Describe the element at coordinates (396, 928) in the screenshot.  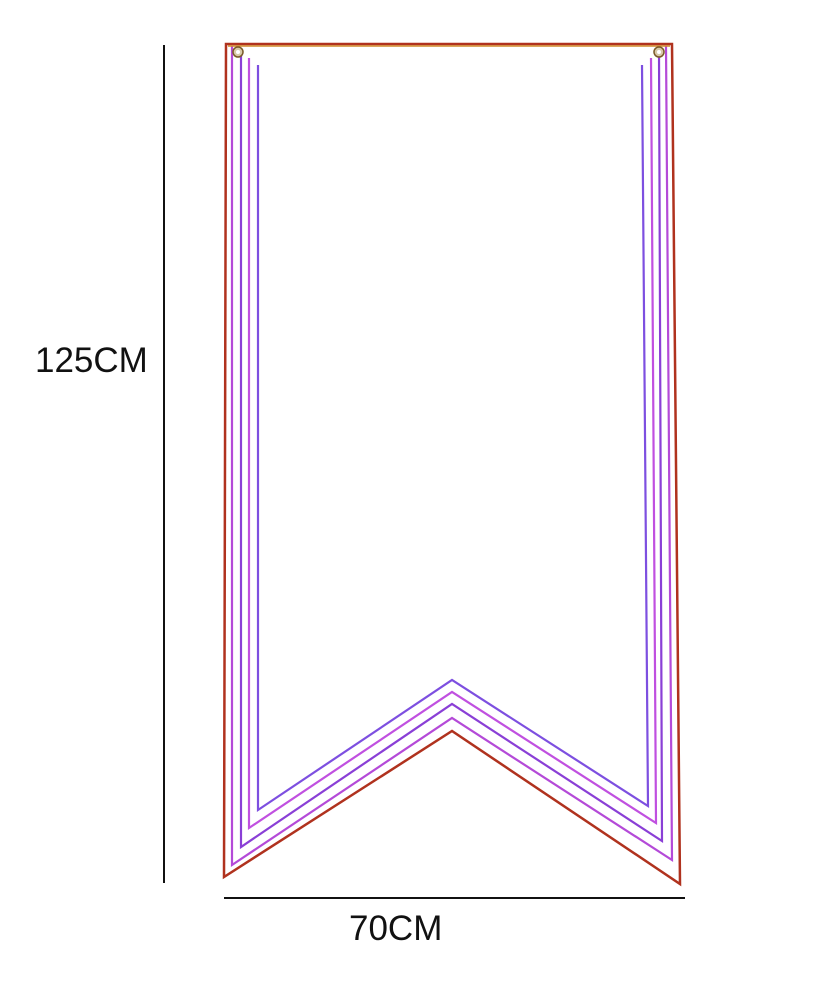
I see `width-dimension-label: 70CM` at that location.